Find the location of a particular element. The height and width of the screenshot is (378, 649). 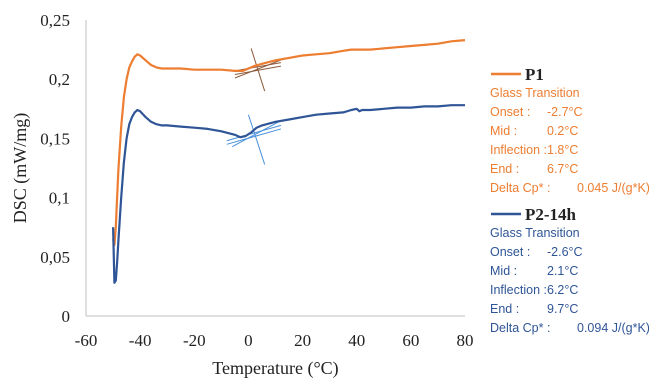

annotation-value: 9.7°C is located at coordinates (562, 309).